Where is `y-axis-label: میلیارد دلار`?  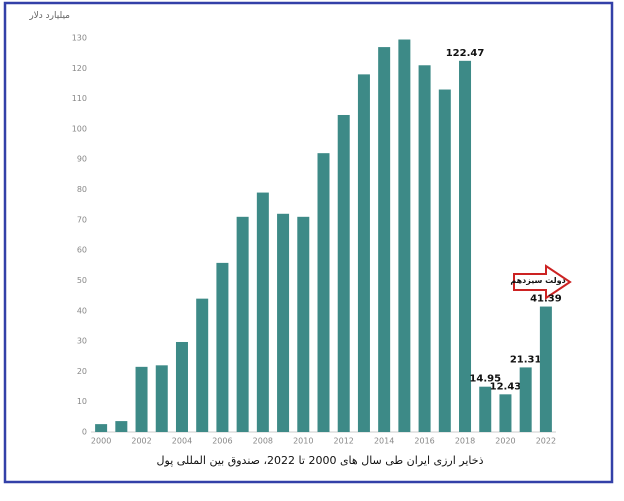
y-axis-label: میلیارد دلار is located at coordinates (49, 16).